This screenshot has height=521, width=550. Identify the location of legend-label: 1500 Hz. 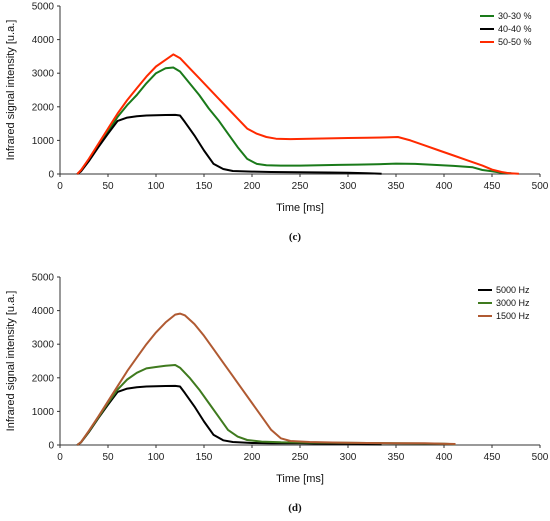
(513, 316).